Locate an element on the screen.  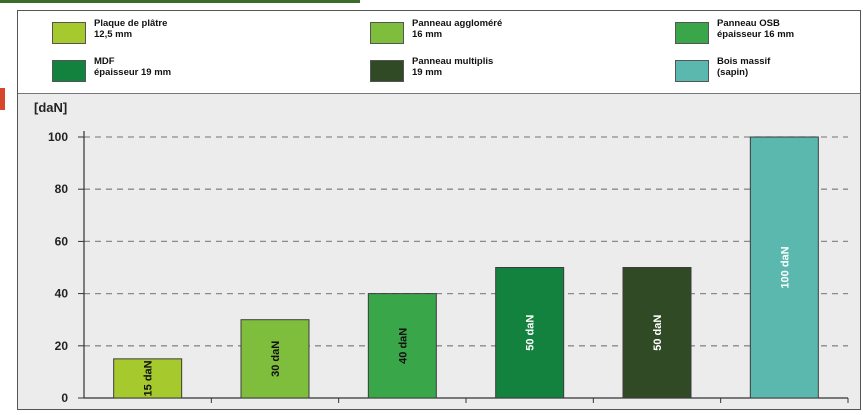
legend-item-panneau-osb: Panneau OSB épaisseur 16 mm is located at coordinates (735, 31).